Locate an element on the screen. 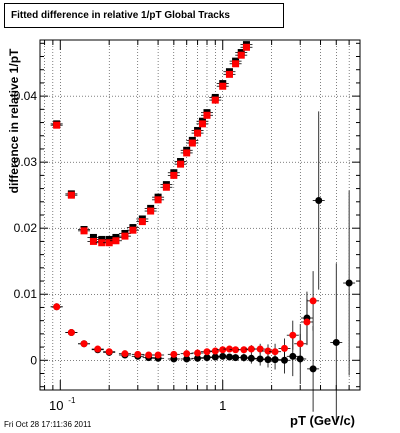 The image size is (400, 433). x-tick-label: 1 is located at coordinates (222, 405).